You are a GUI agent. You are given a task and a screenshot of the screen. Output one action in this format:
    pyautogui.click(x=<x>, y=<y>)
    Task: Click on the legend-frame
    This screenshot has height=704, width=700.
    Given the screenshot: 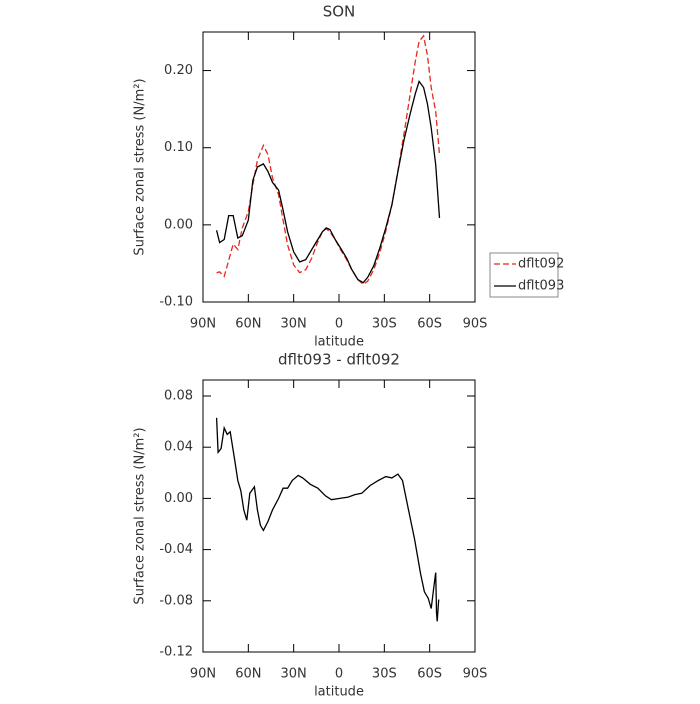 What is the action you would take?
    pyautogui.click(x=524, y=275)
    